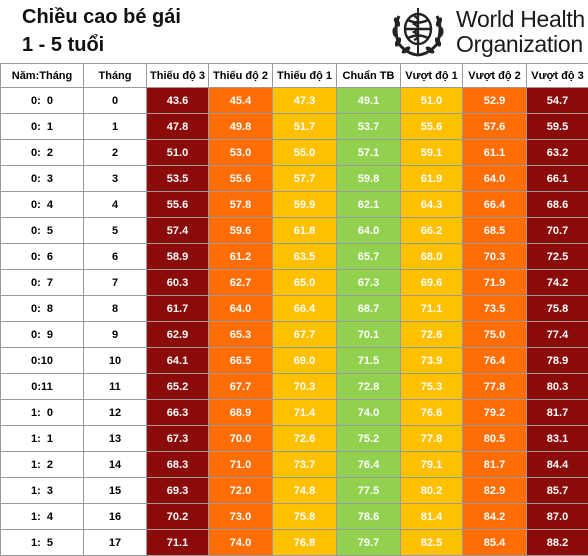  I want to click on height-cell: 71.1, so click(432, 309).